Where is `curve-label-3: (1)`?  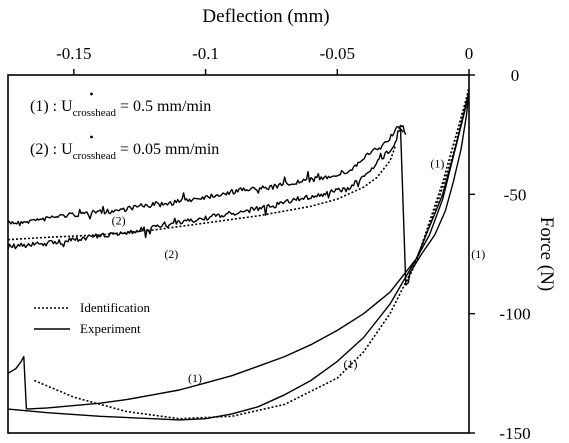 curve-label-3: (1) is located at coordinates (478, 254).